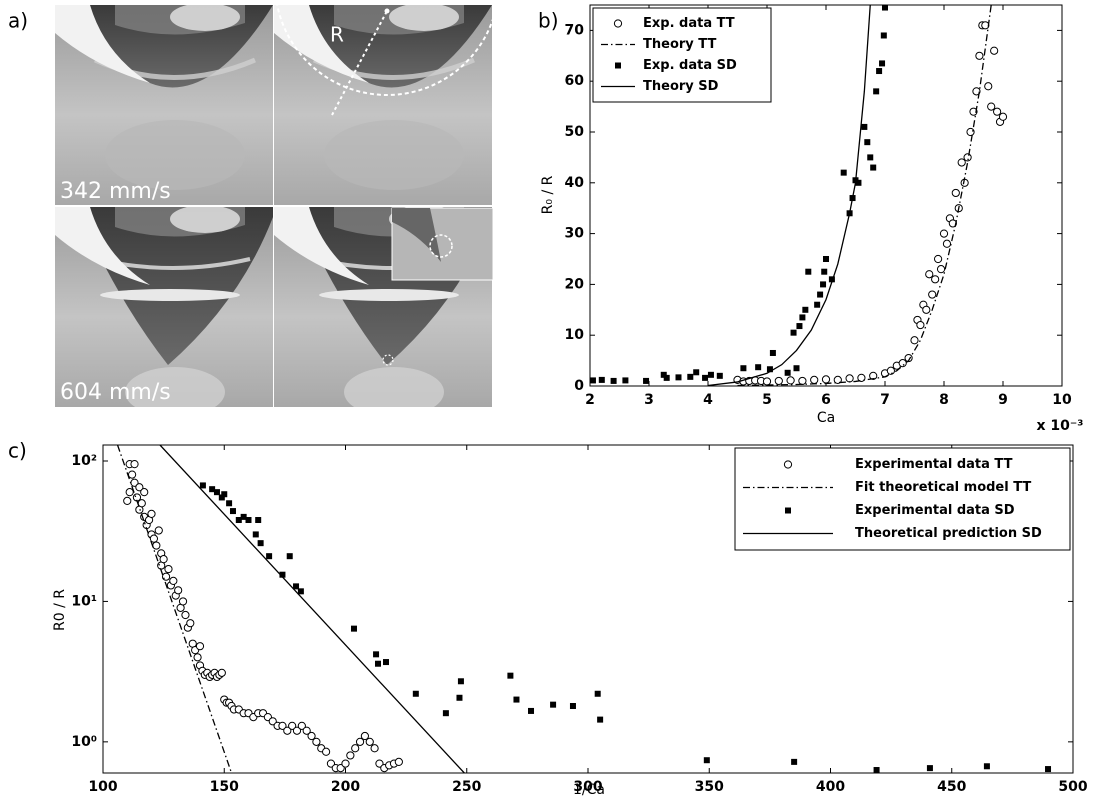  What do you see at coordinates (1072, 787) in the screenshot?
I see `x-tick-label: 500` at bounding box center [1072, 787].